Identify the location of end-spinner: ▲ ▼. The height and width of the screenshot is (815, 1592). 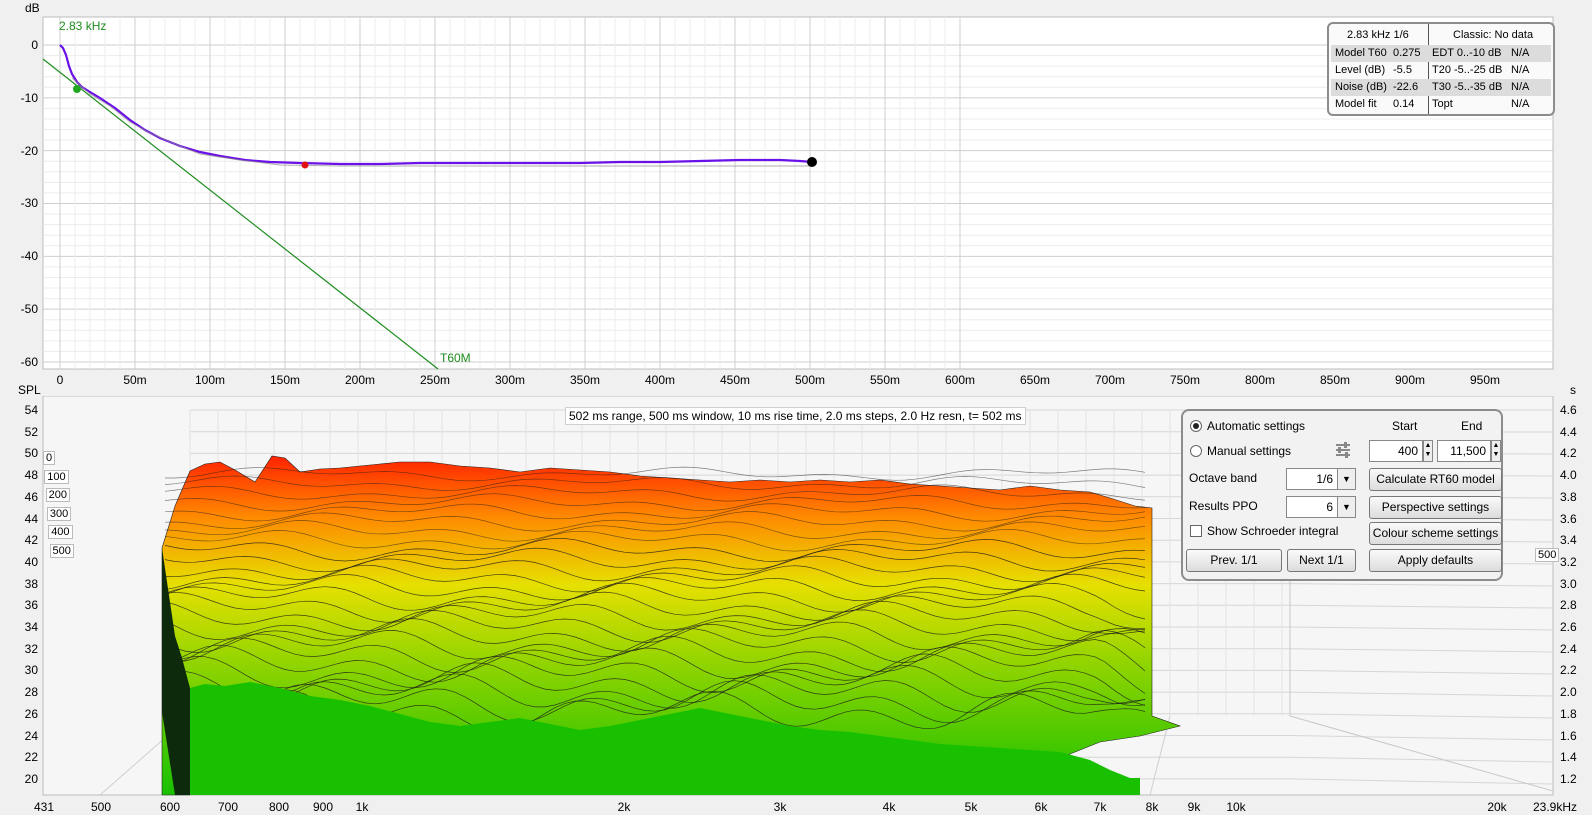
(1496, 451).